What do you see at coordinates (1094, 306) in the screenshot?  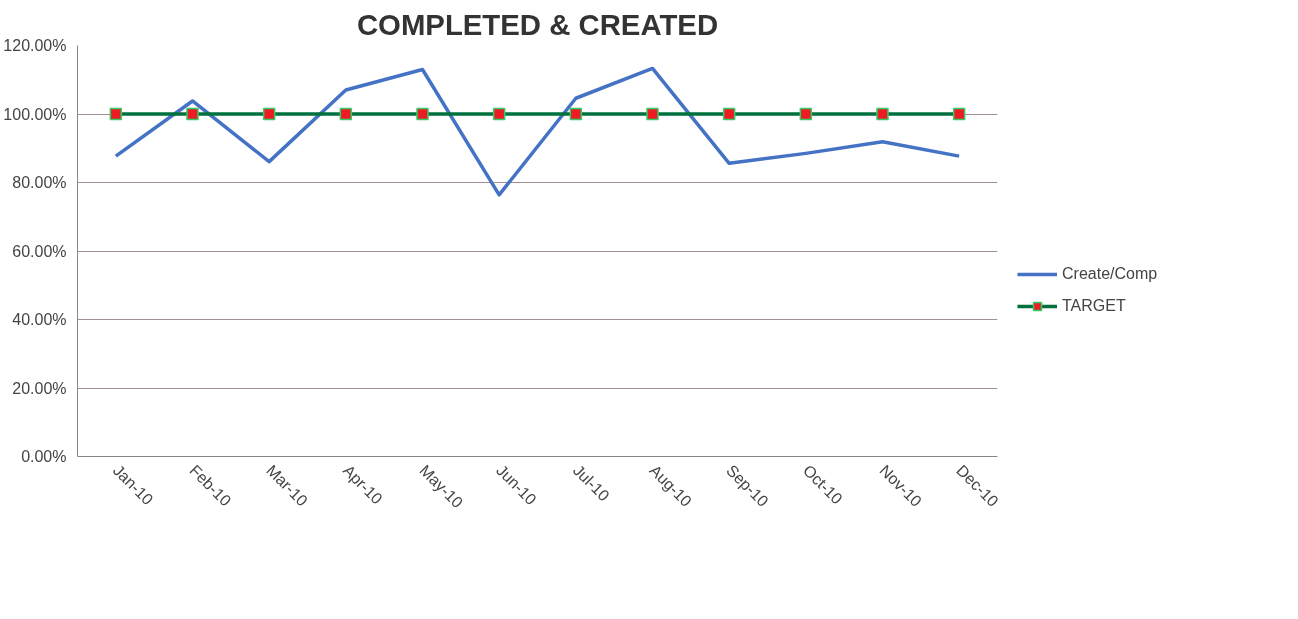 I see `legend-label: TARGET` at bounding box center [1094, 306].